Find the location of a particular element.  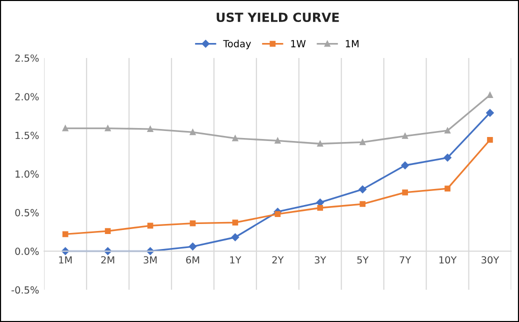

x-tick-label: 2Y is located at coordinates (278, 260).